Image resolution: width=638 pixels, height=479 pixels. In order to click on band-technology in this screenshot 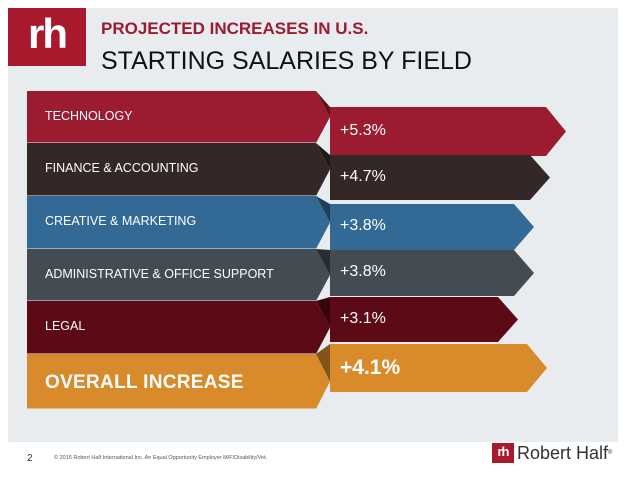, I will do `click(178, 117)`.